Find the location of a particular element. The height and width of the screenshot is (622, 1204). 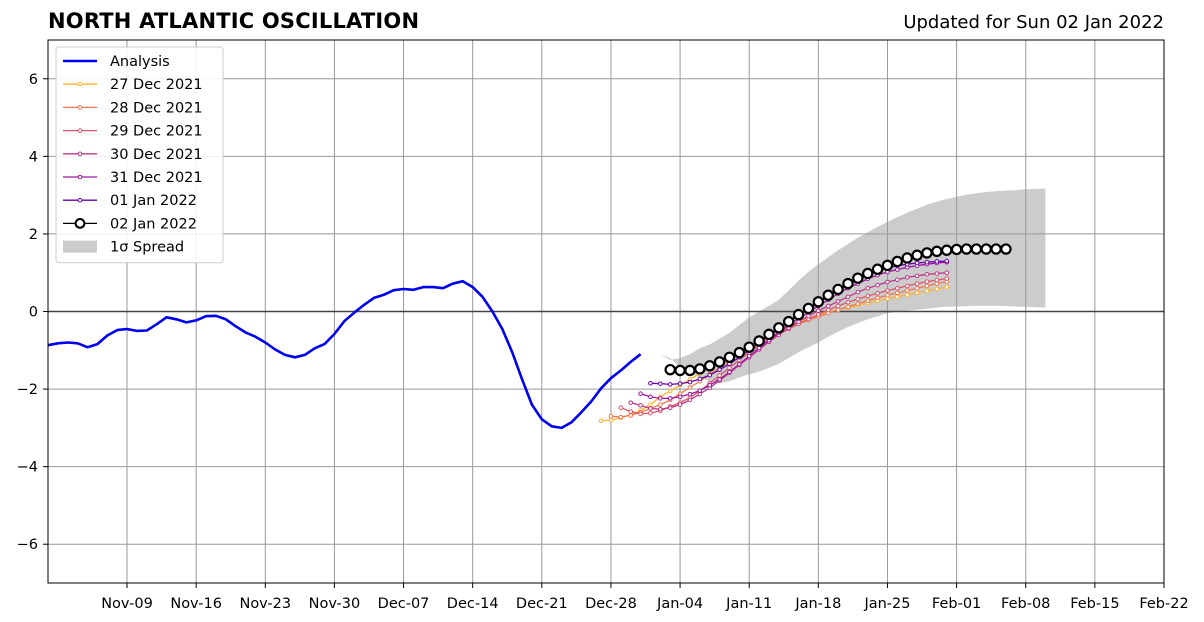

legend-label: Analysis is located at coordinates (140, 62).